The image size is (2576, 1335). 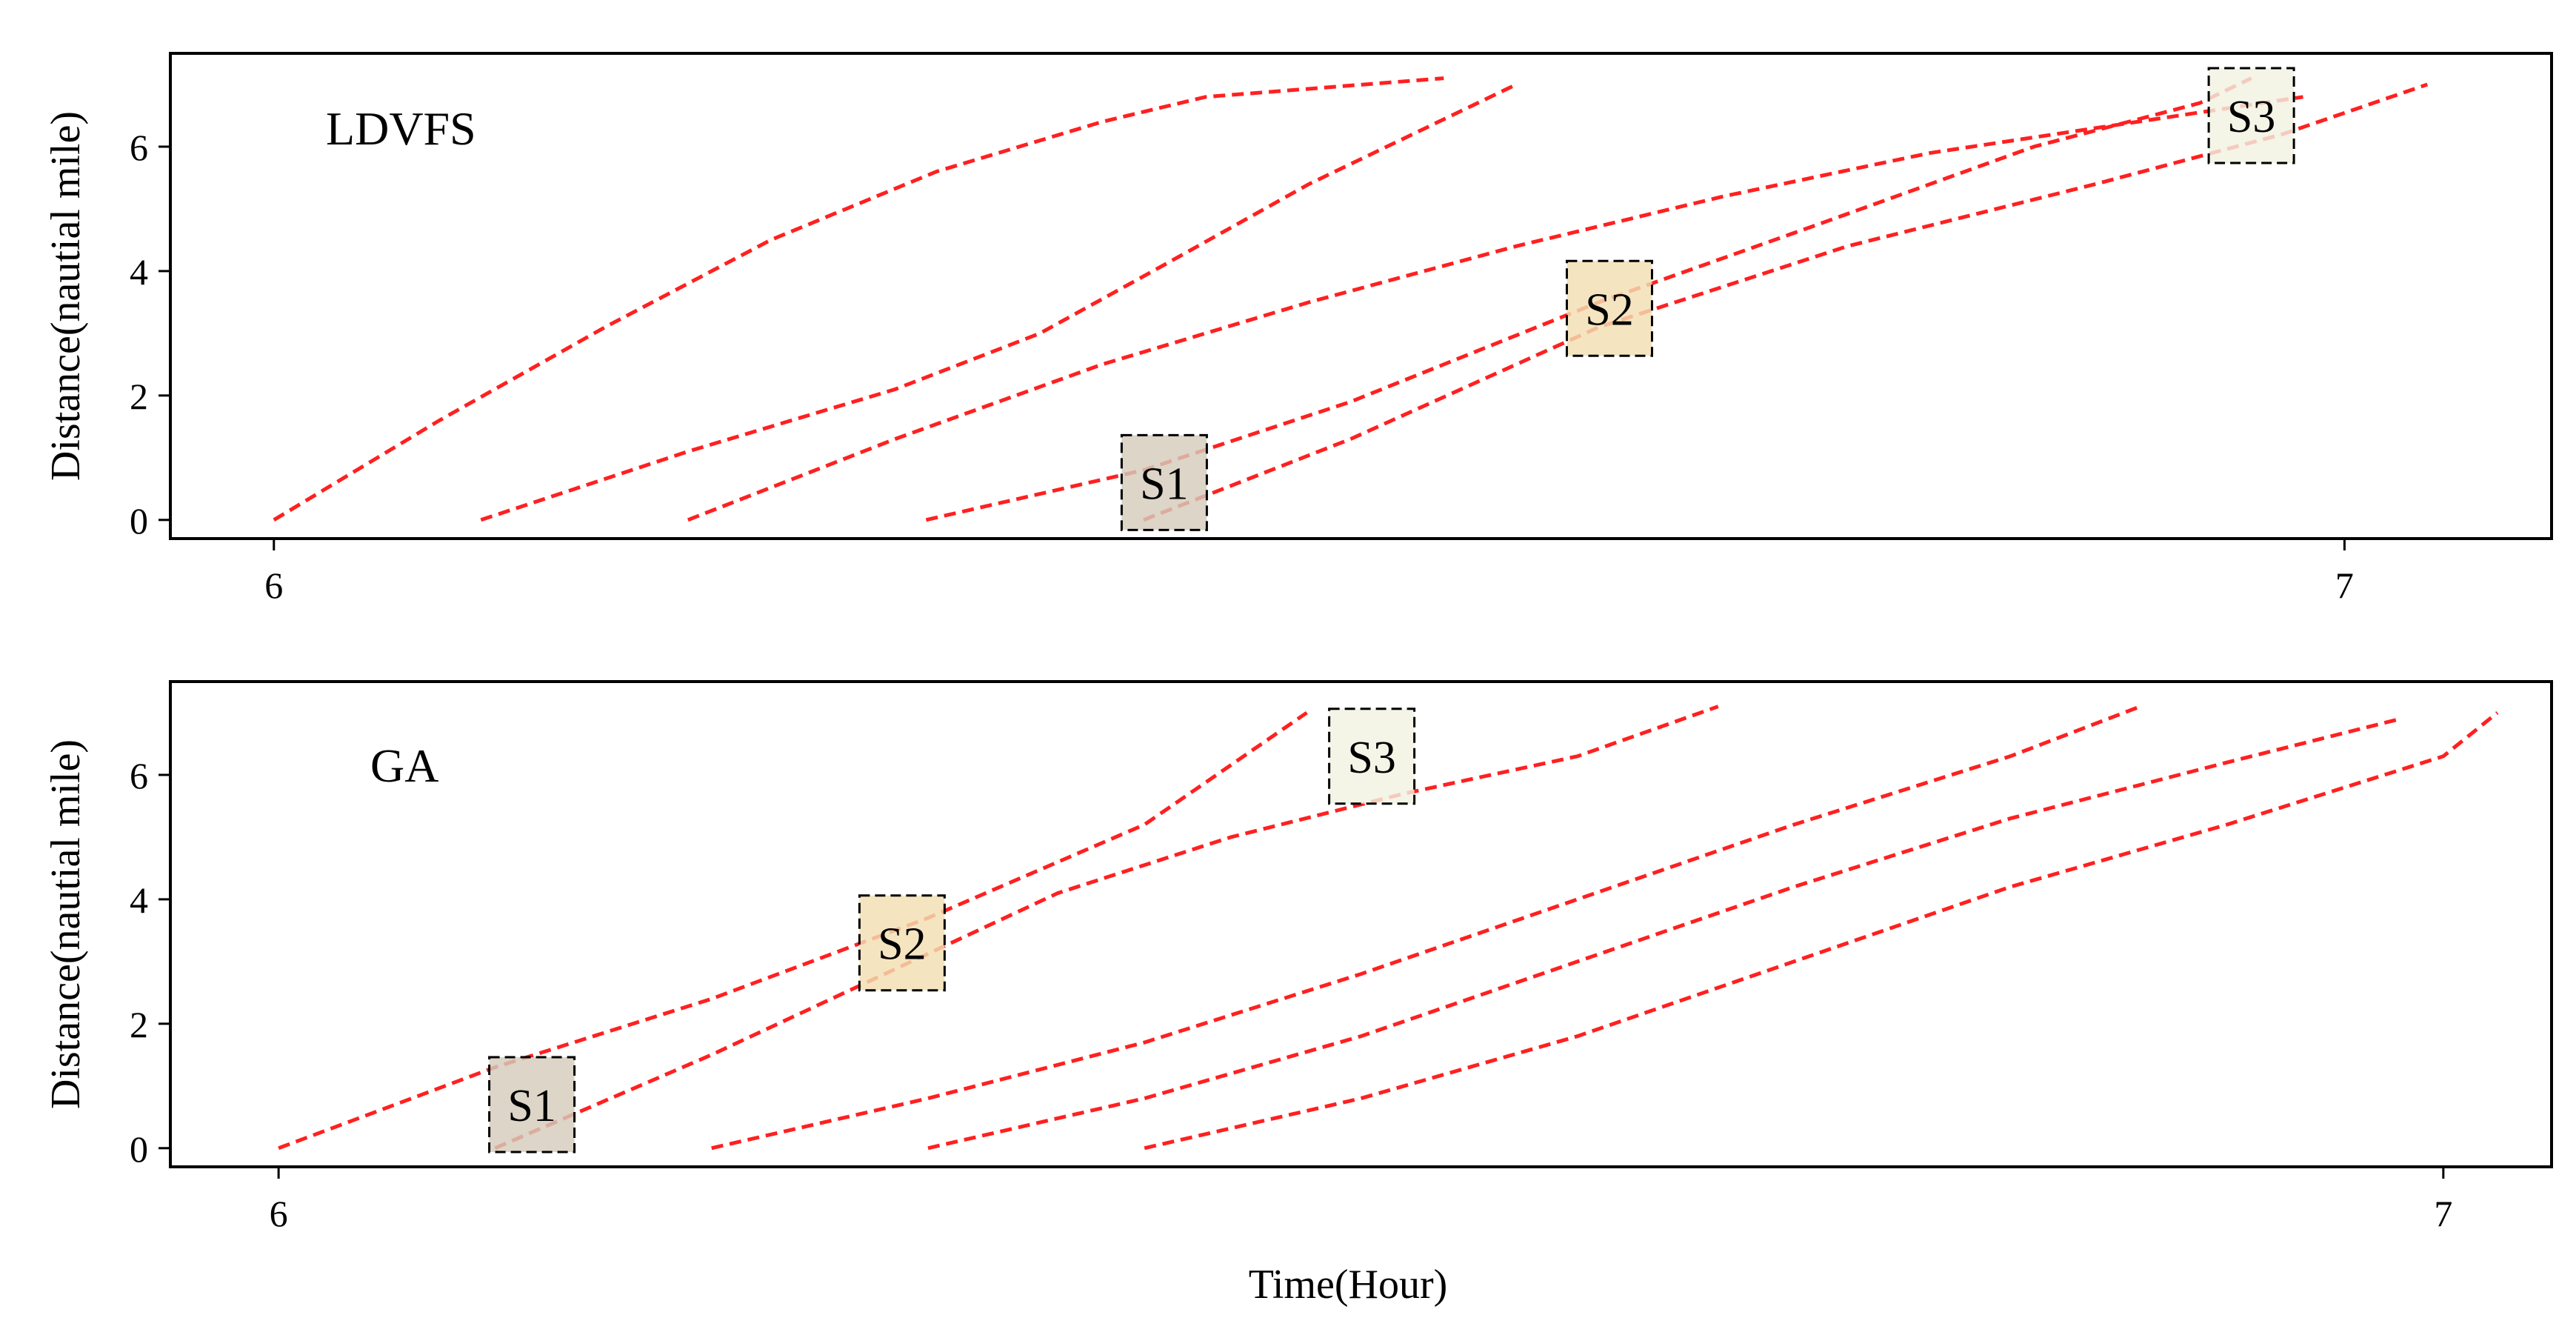 What do you see at coordinates (1348, 1285) in the screenshot?
I see `x-axis-title: Time(Hour)` at bounding box center [1348, 1285].